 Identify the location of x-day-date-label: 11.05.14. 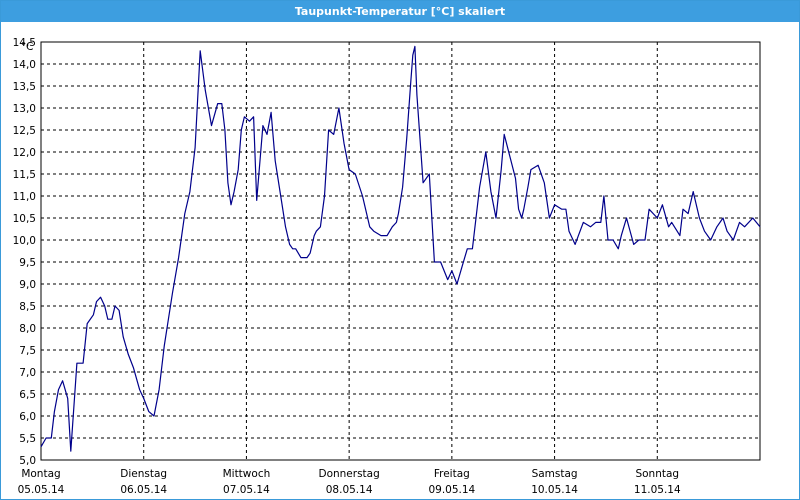
(657, 490).